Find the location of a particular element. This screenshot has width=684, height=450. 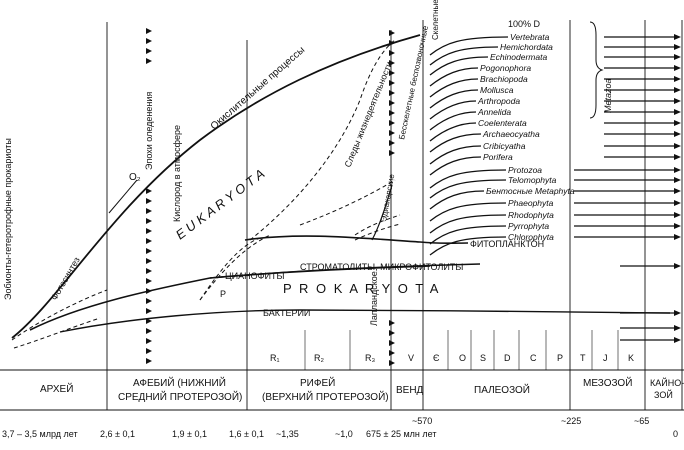

prokaryota-label: P R O K A R Y O T A is located at coordinates (361, 288).